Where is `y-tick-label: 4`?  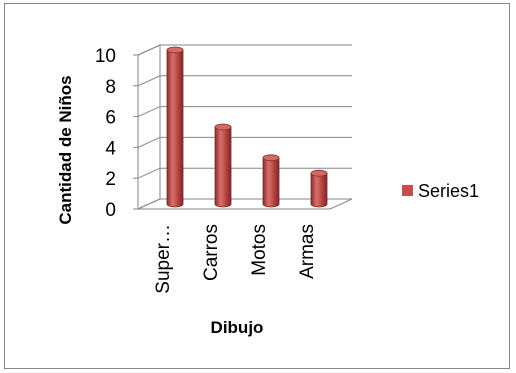 y-tick-label: 4 is located at coordinates (110, 148).